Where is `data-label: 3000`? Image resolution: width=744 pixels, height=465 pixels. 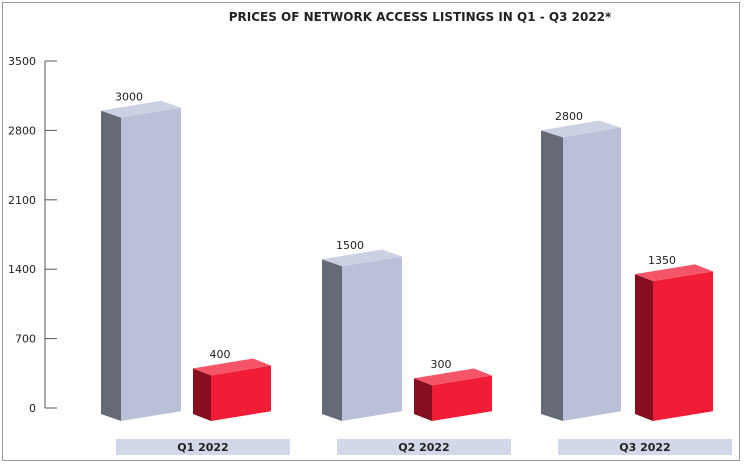
data-label: 3000 is located at coordinates (129, 96).